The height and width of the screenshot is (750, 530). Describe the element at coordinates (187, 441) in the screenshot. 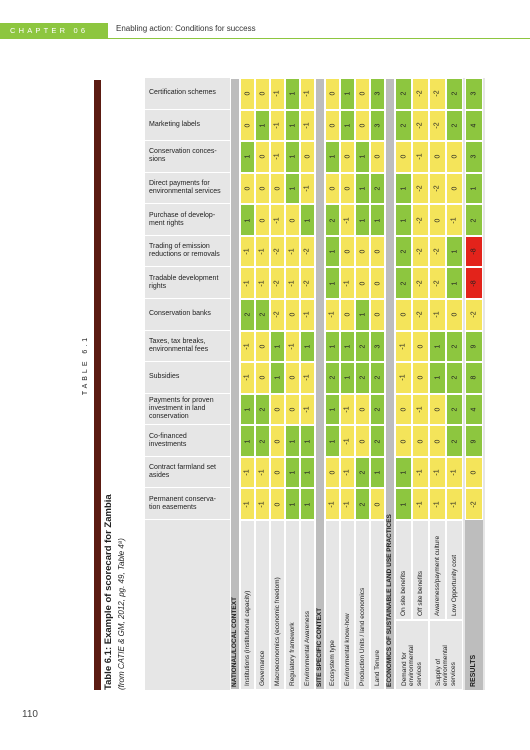

I see `instrument-label: Co-financed investments` at that location.